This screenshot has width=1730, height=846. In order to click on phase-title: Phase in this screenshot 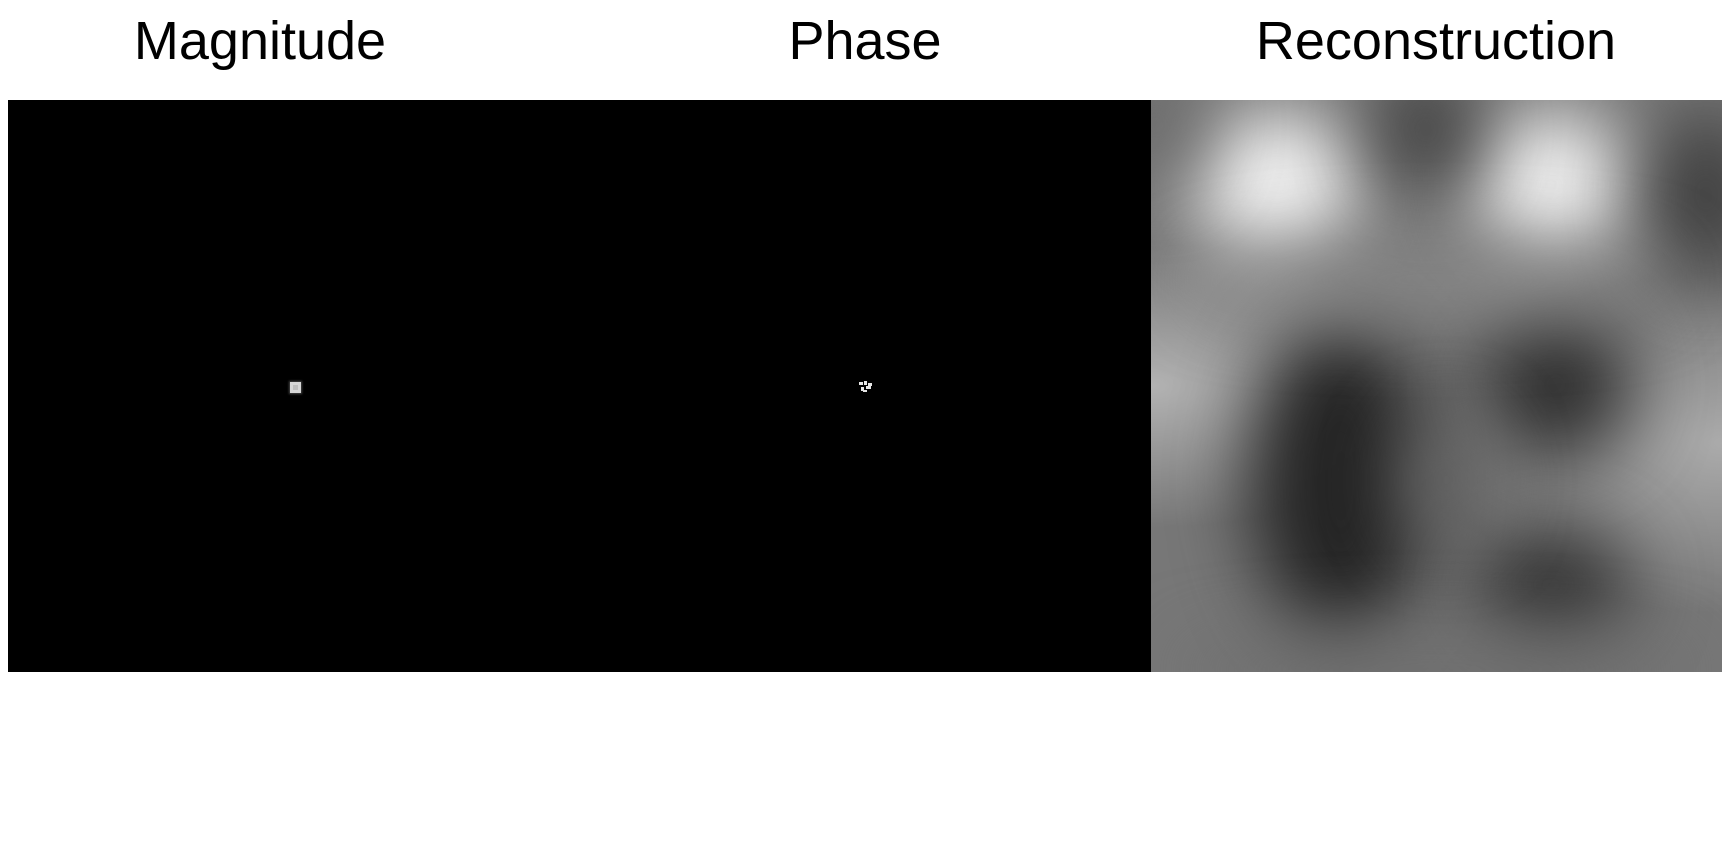, I will do `click(865, 41)`.